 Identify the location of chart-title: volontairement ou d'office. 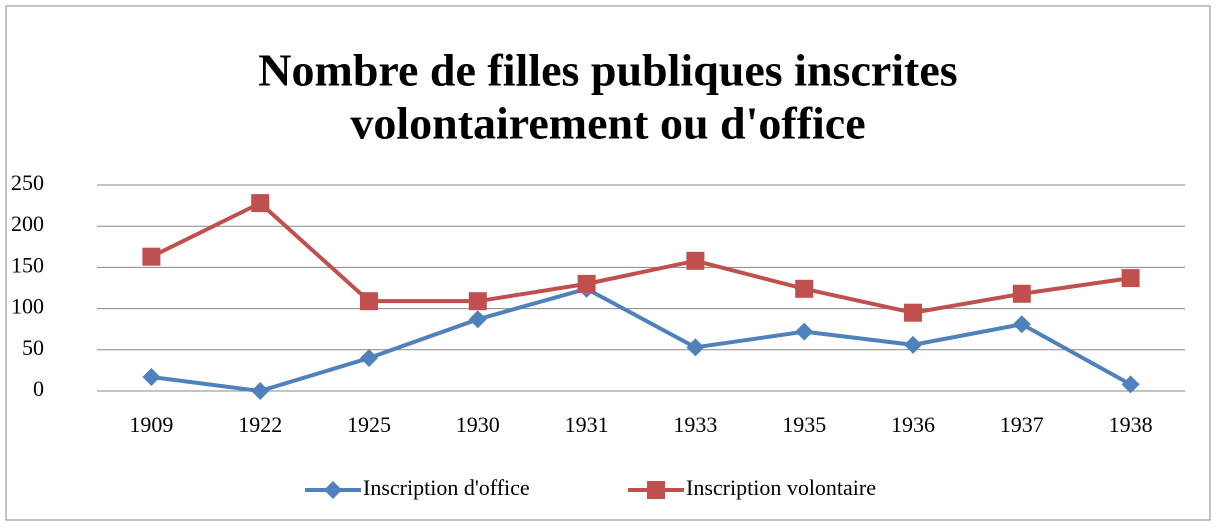
(607, 123).